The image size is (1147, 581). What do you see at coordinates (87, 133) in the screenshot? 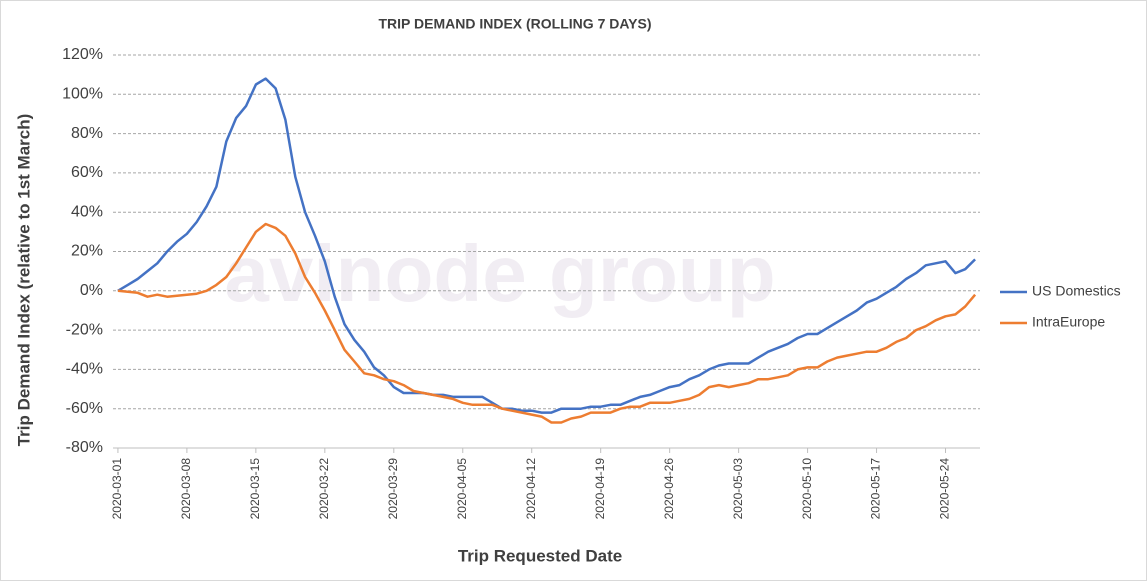
I see `y-tick-label: 80%` at bounding box center [87, 133].